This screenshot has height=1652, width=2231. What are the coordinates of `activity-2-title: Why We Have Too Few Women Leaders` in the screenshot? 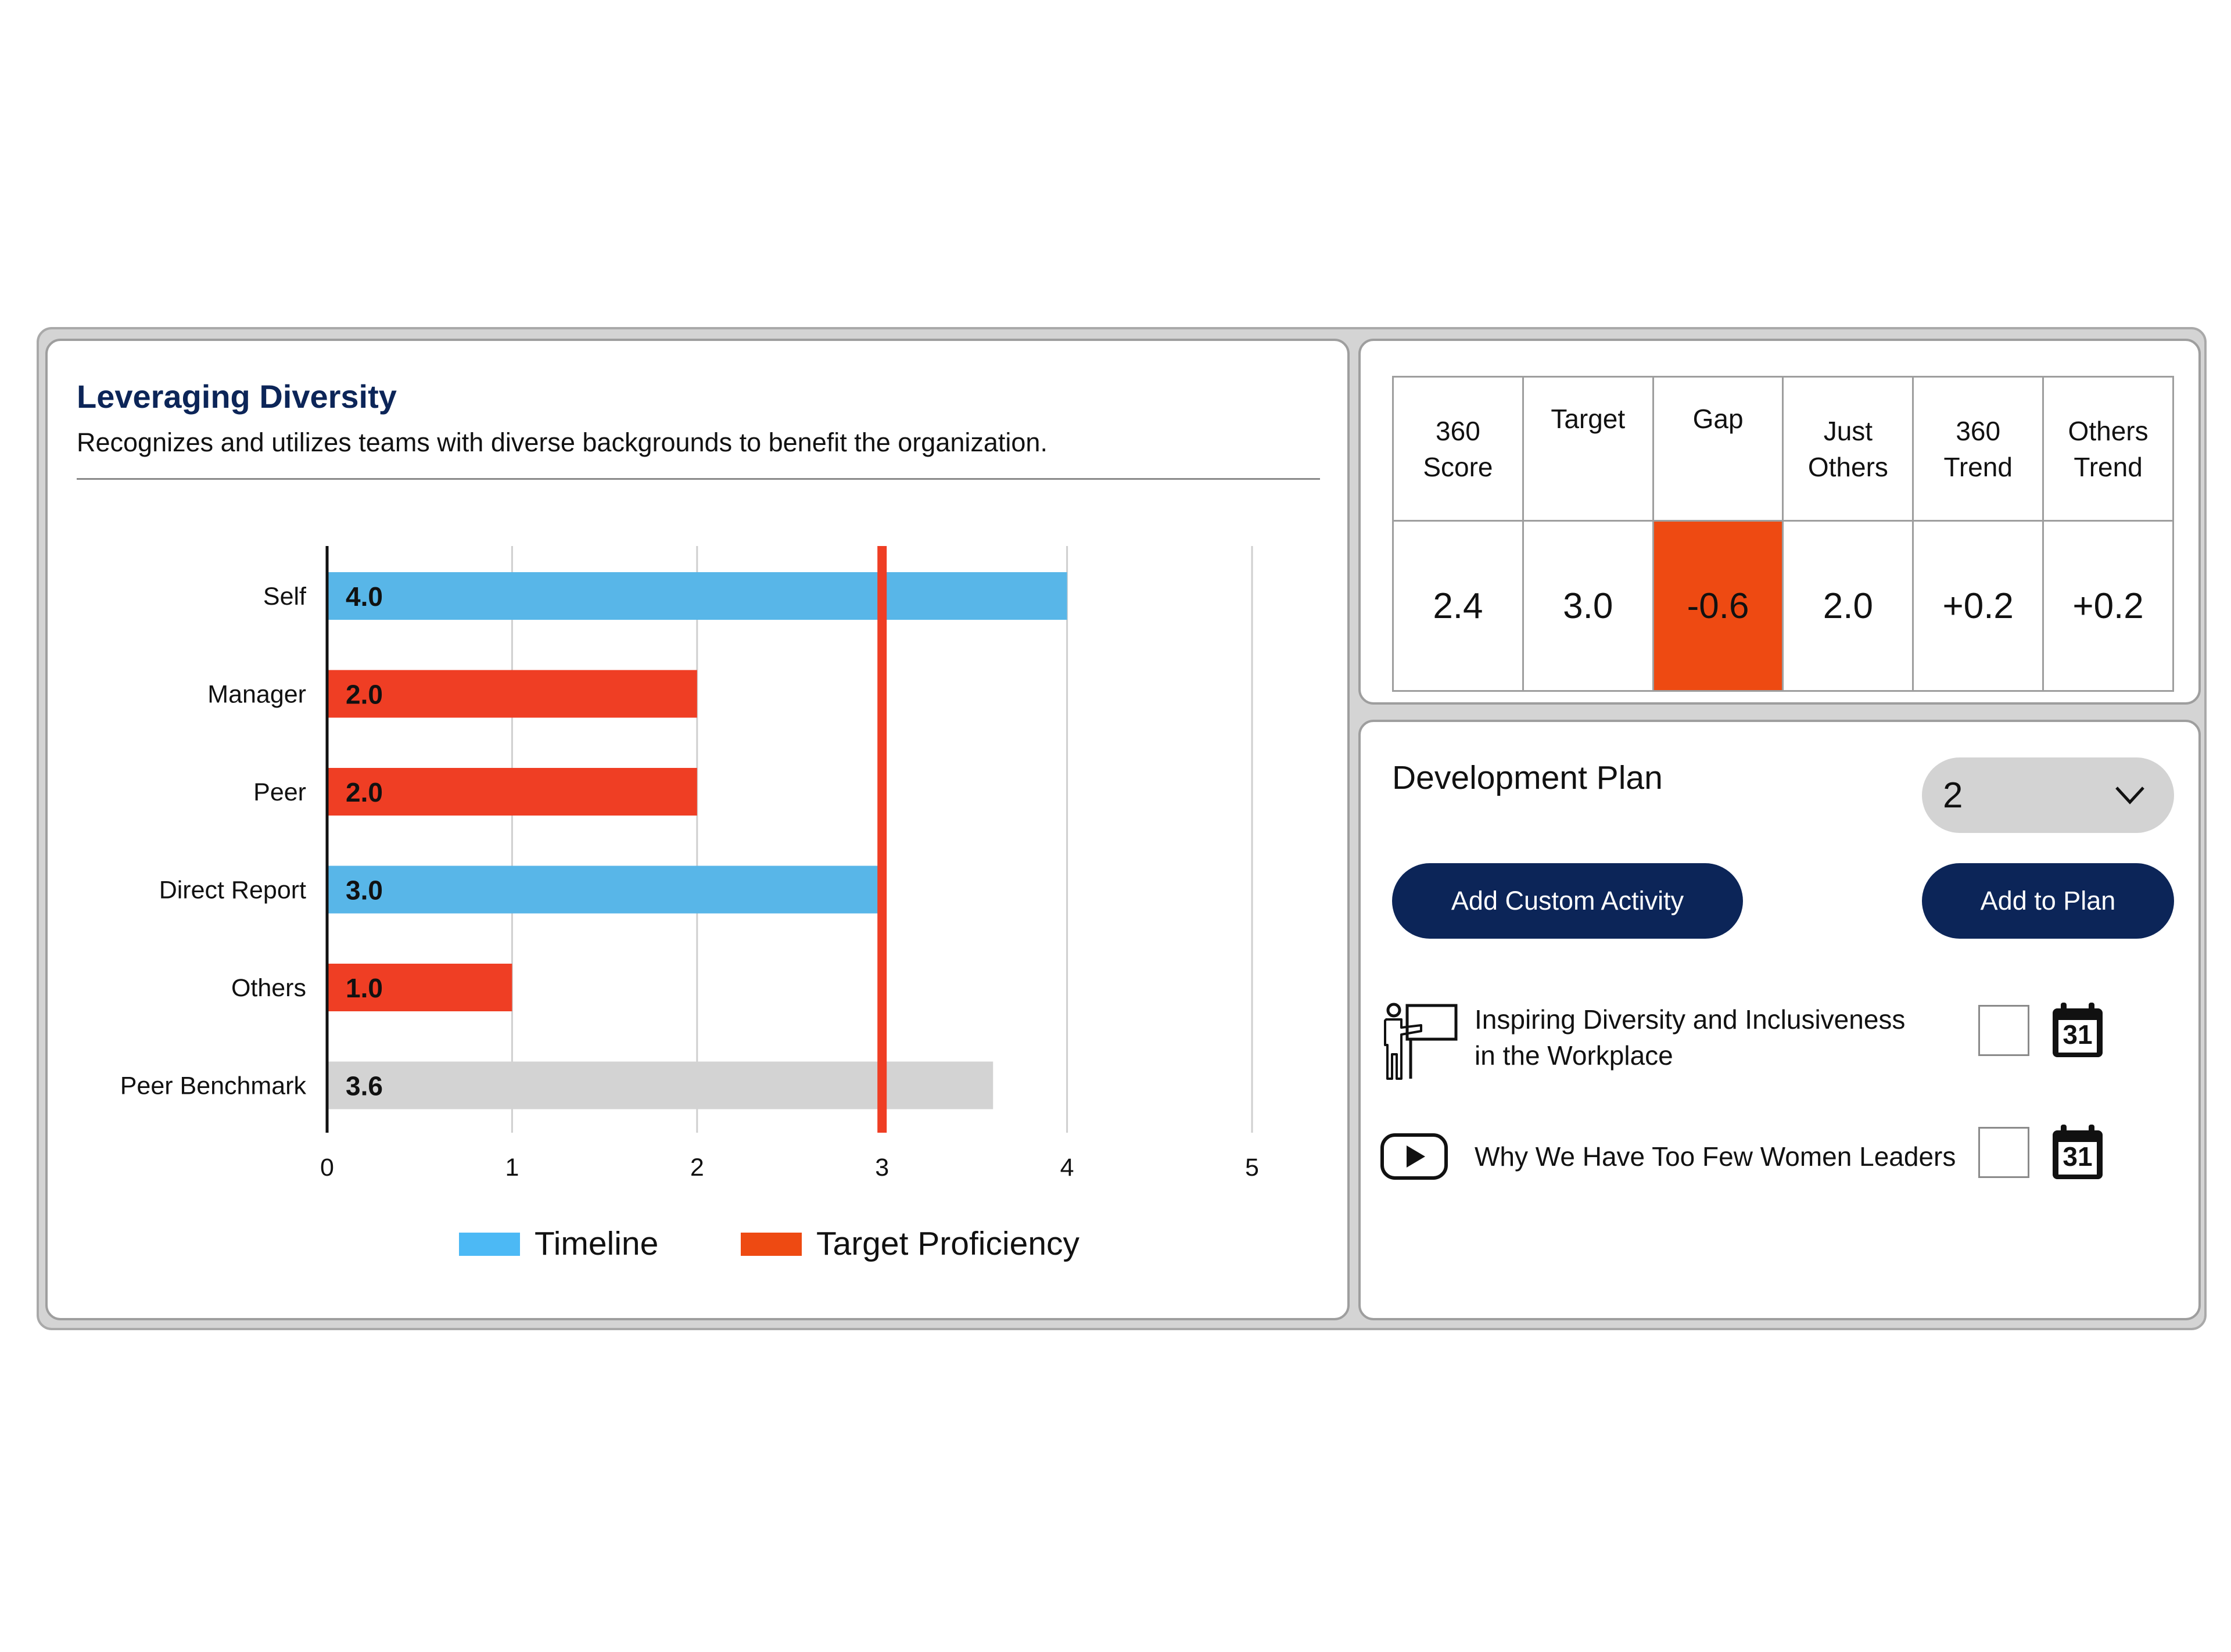 It's located at (1715, 1156).